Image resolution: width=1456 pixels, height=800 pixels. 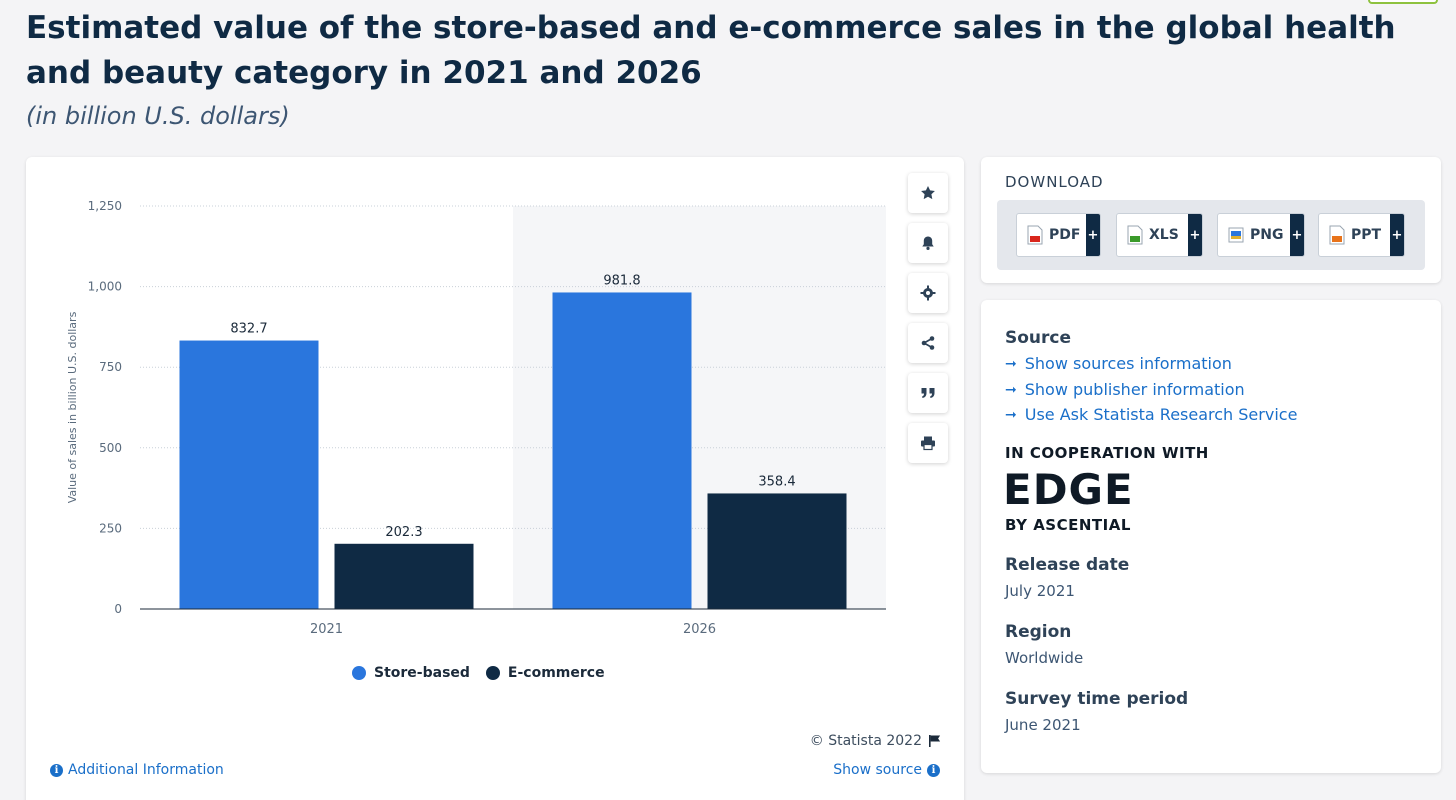 I want to click on y-tick-label: 500, so click(x=110, y=448).